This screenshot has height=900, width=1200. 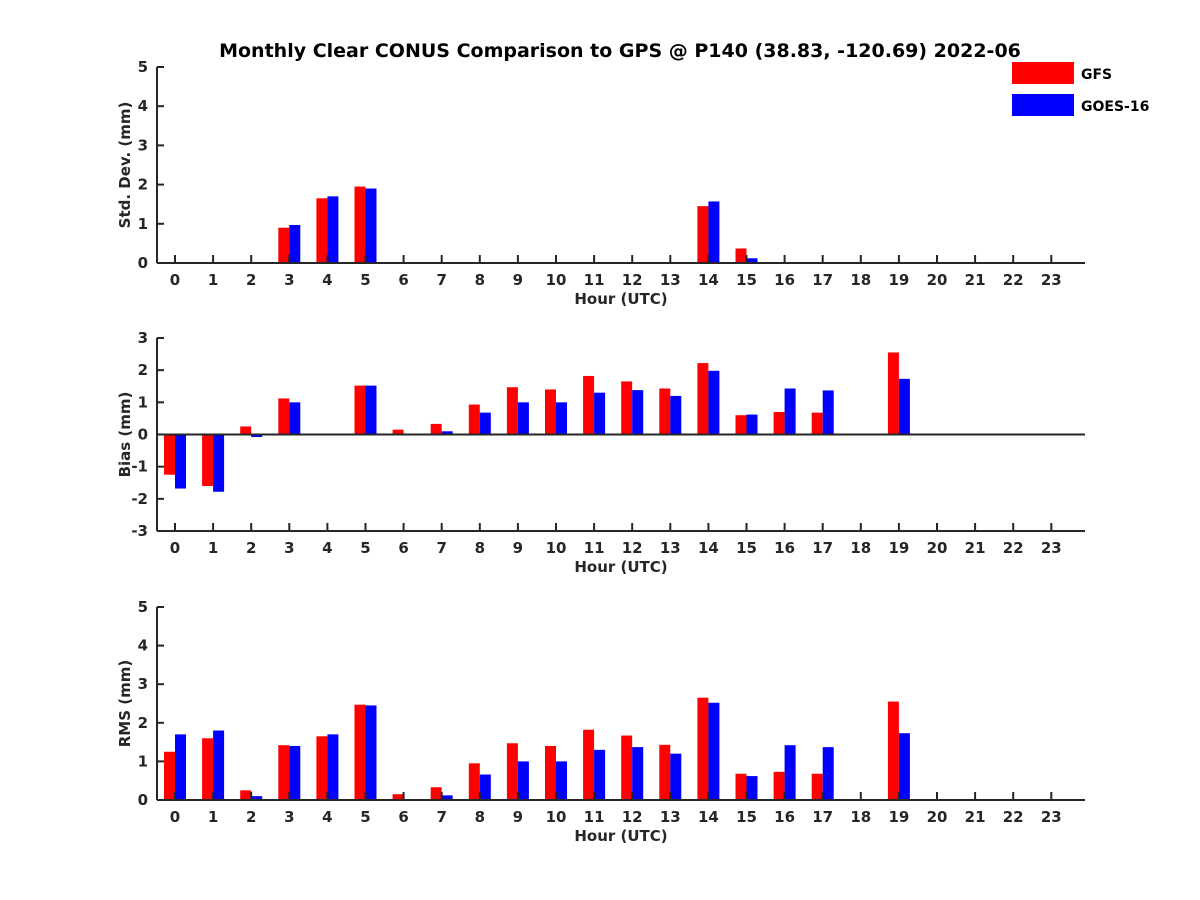 What do you see at coordinates (327, 817) in the screenshot?
I see `x-tick-label: 4` at bounding box center [327, 817].